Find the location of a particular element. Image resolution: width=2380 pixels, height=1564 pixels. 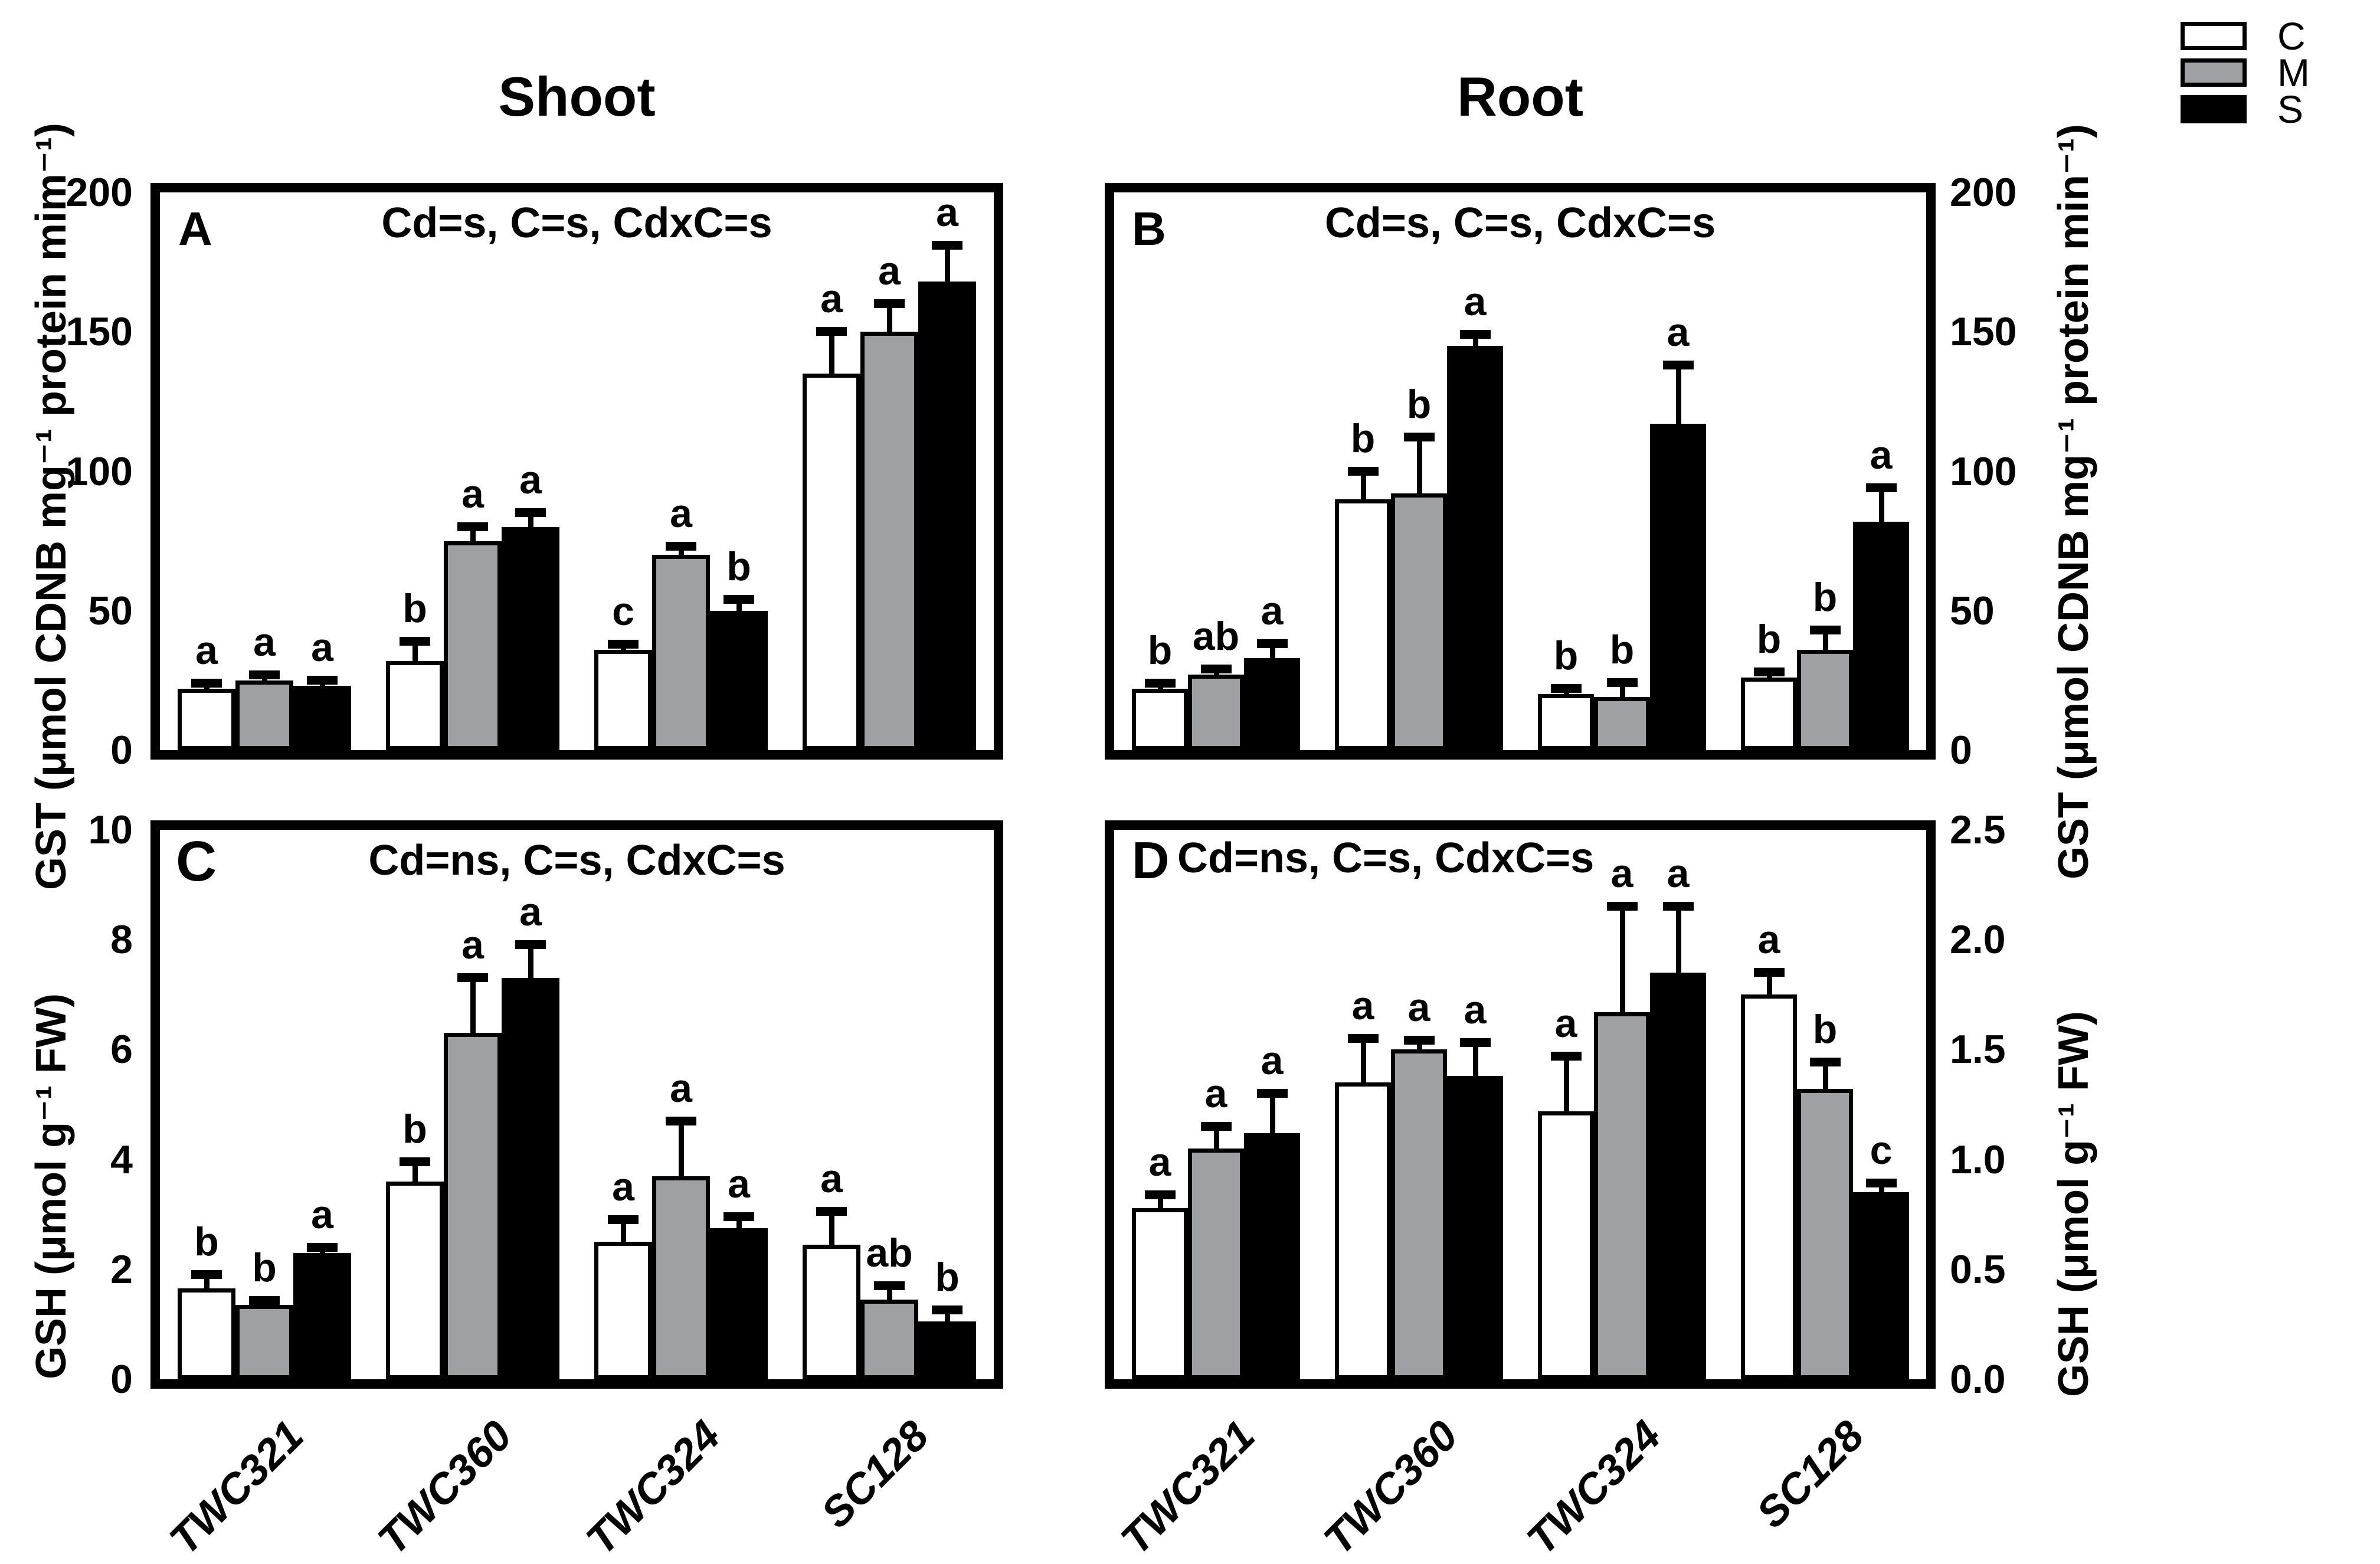

legend: C M S is located at coordinates (2245, 74).